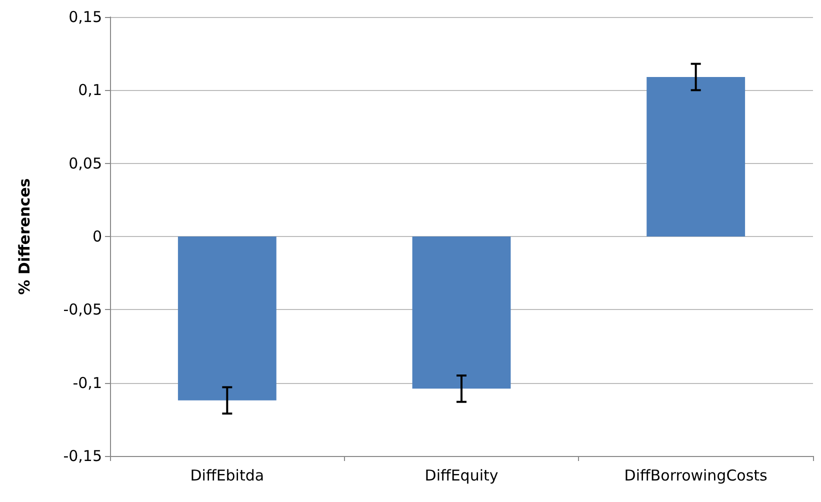 The width and height of the screenshot is (821, 502). I want to click on x-tick-label: DiffEquity, so click(461, 475).